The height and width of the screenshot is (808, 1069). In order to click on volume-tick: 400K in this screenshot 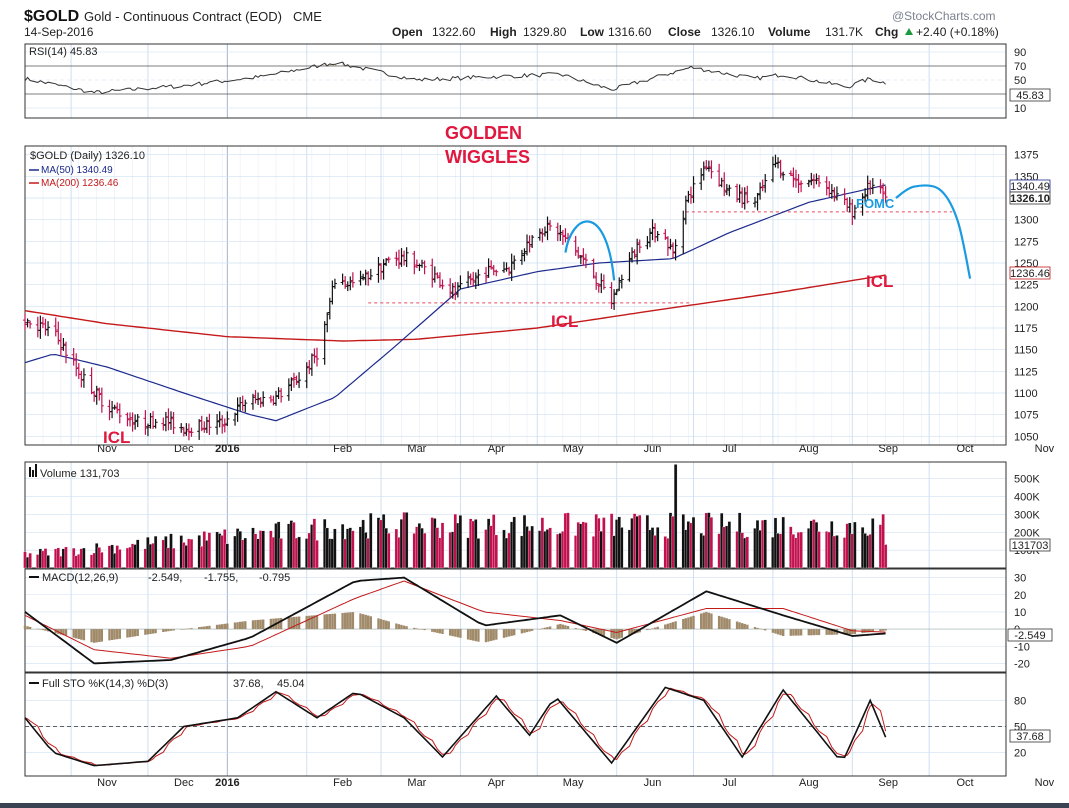, I will do `click(1027, 498)`.